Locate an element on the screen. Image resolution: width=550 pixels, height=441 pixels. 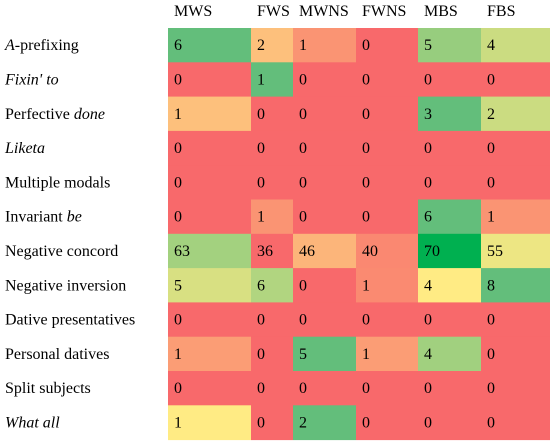
cell-value: 46 is located at coordinates (307, 251).